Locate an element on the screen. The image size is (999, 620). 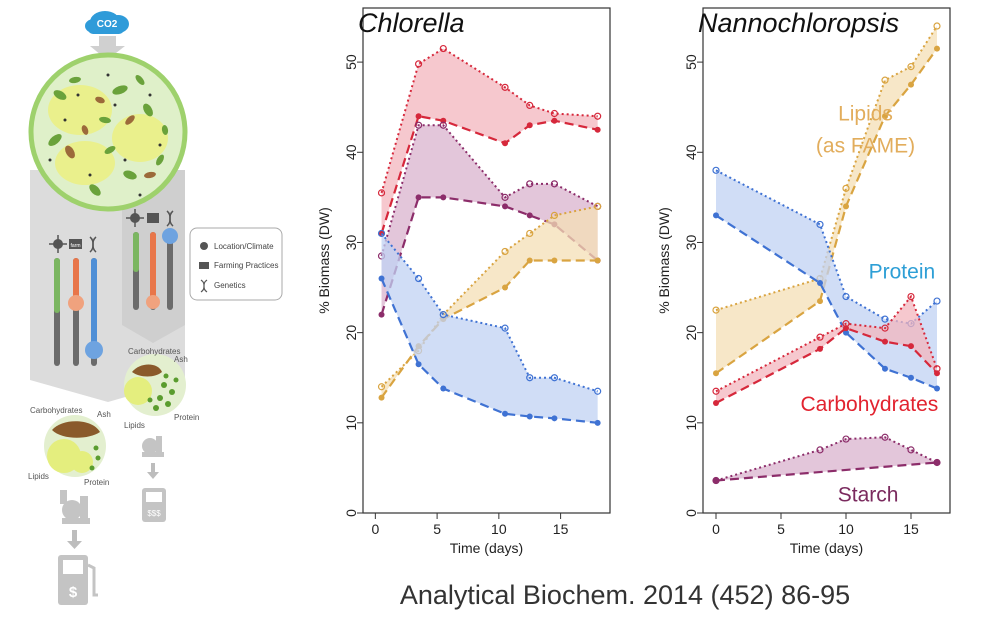
series-upper-line-starch is located at coordinates (826, 459).